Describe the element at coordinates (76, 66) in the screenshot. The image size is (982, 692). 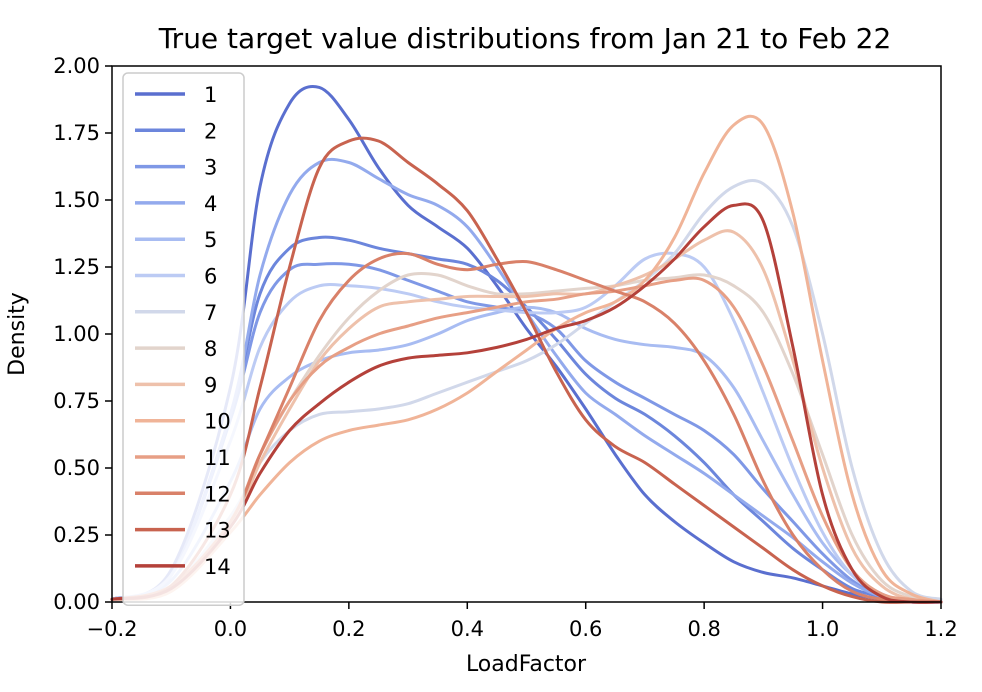
I see `y-tick-label: 2.00` at that location.